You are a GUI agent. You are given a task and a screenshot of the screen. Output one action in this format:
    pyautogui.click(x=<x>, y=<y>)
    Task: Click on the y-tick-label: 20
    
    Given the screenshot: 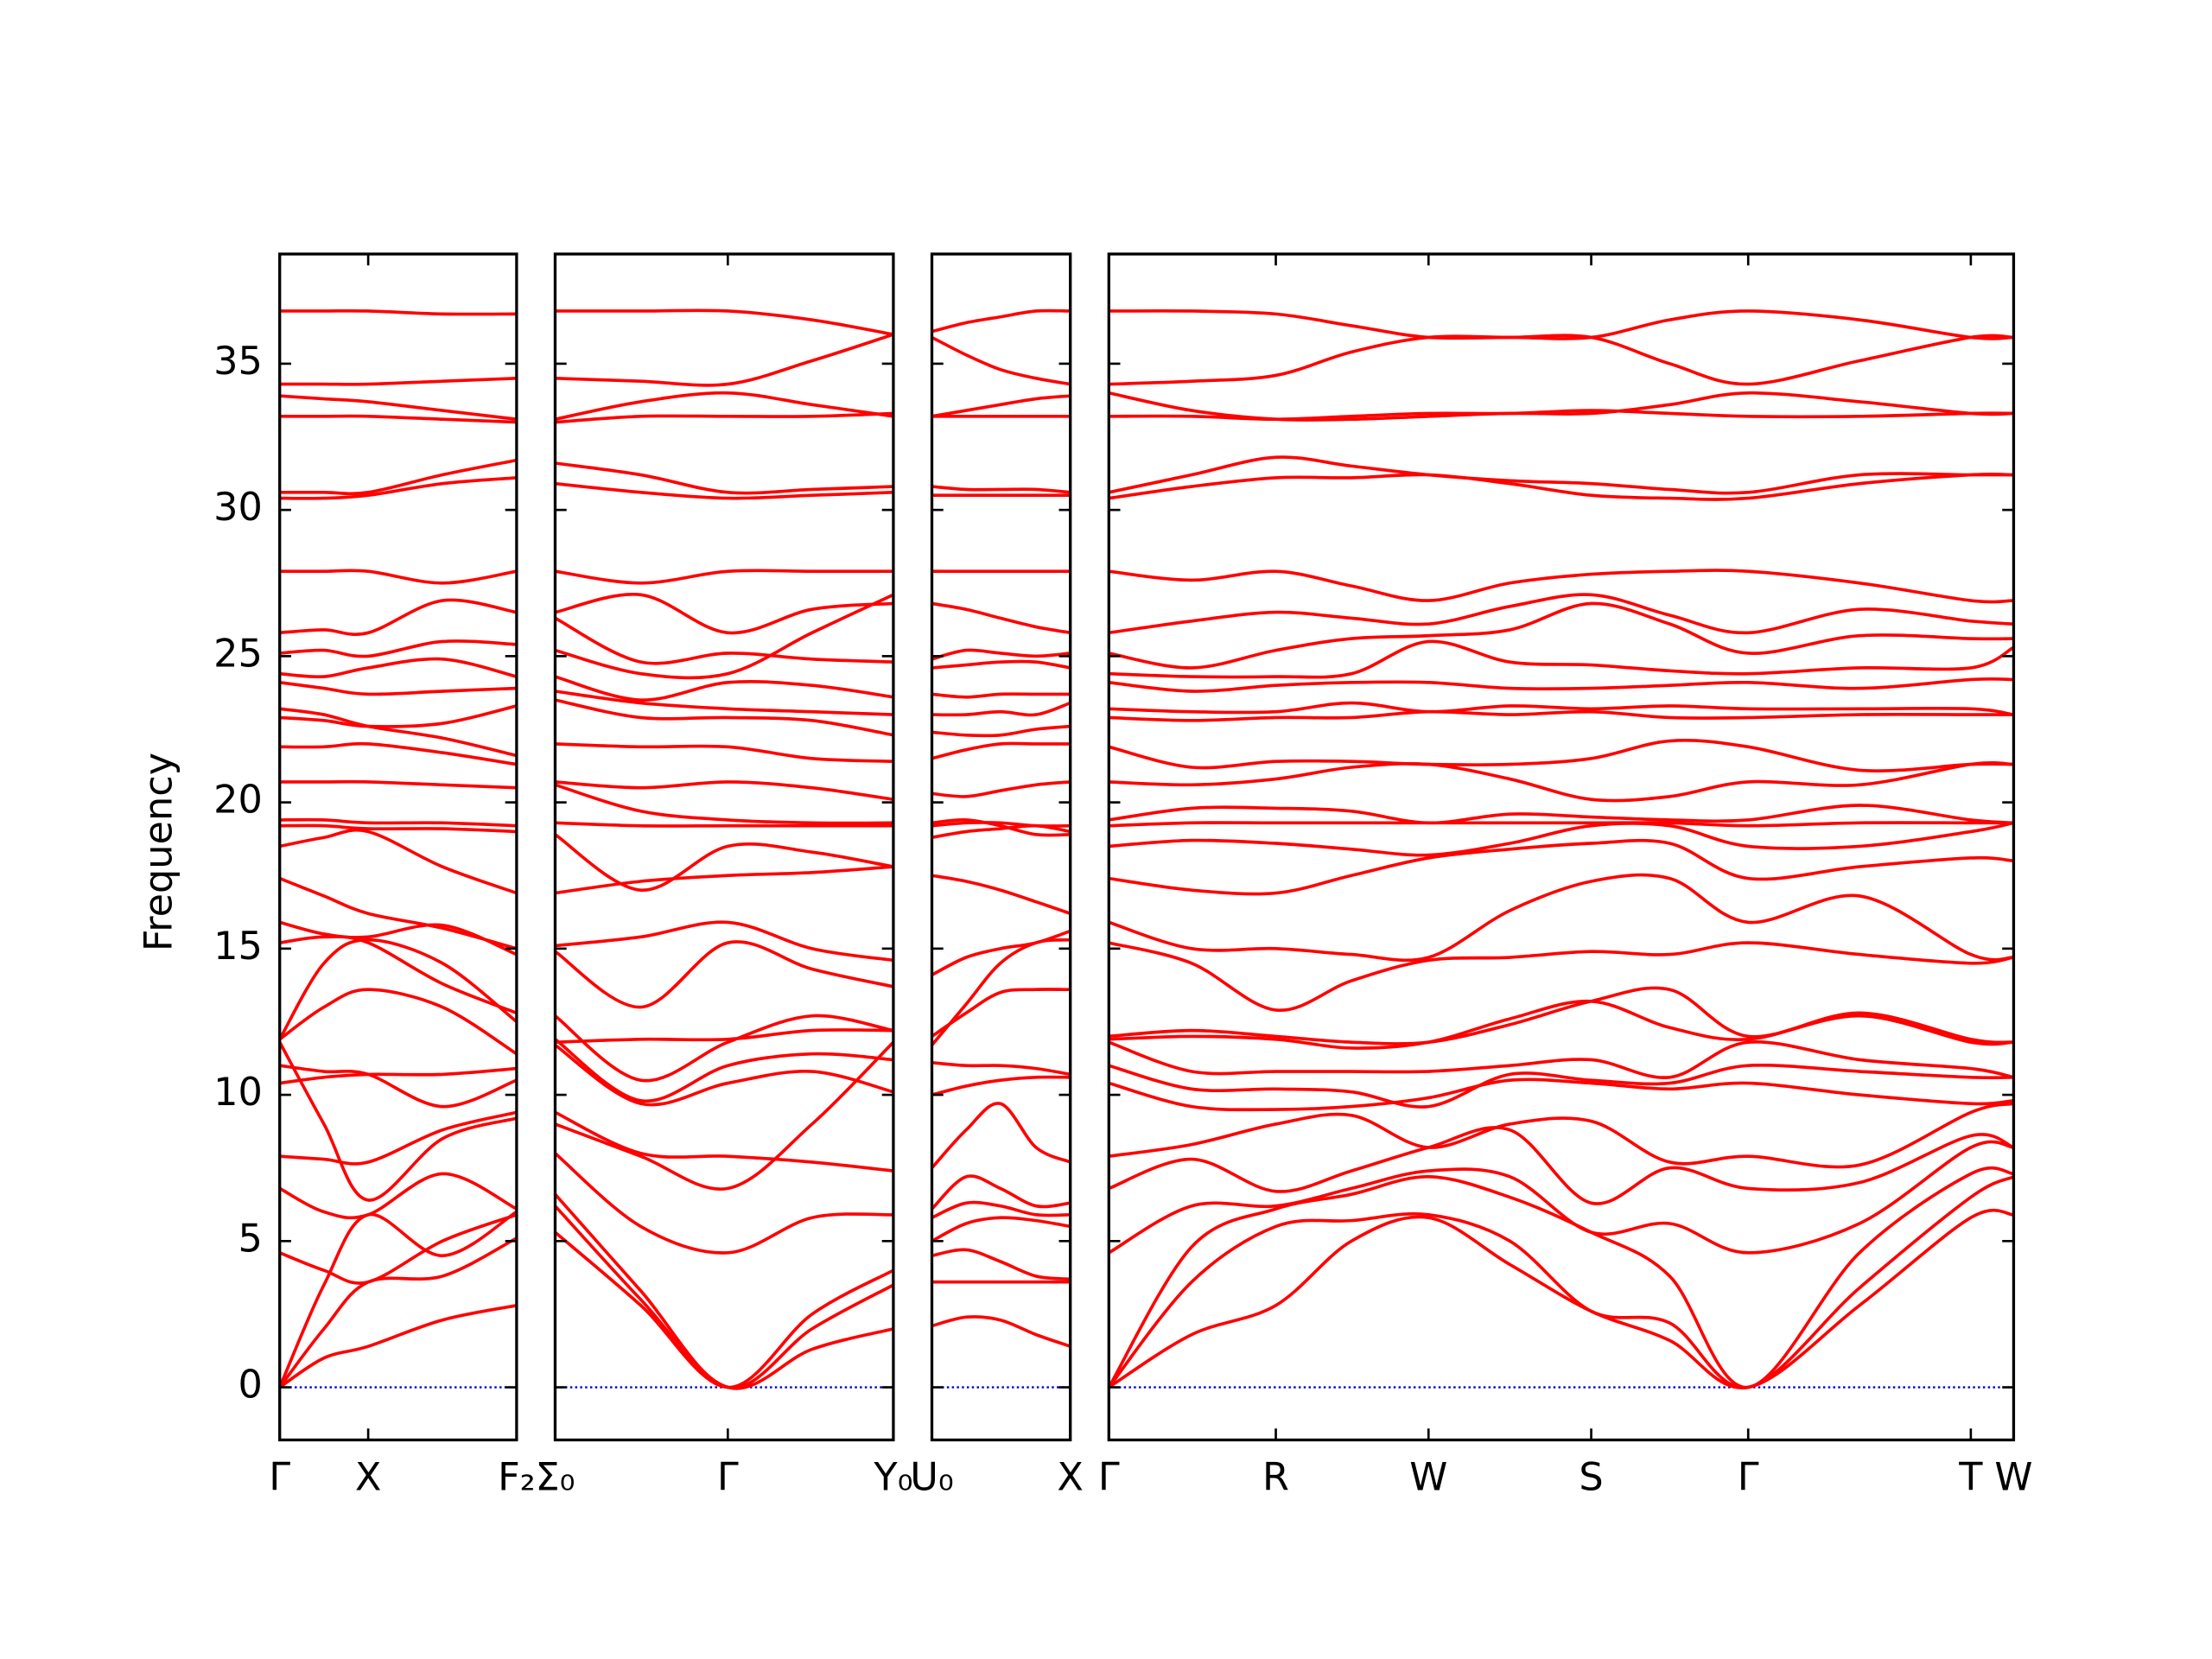 What is the action you would take?
    pyautogui.click(x=238, y=800)
    